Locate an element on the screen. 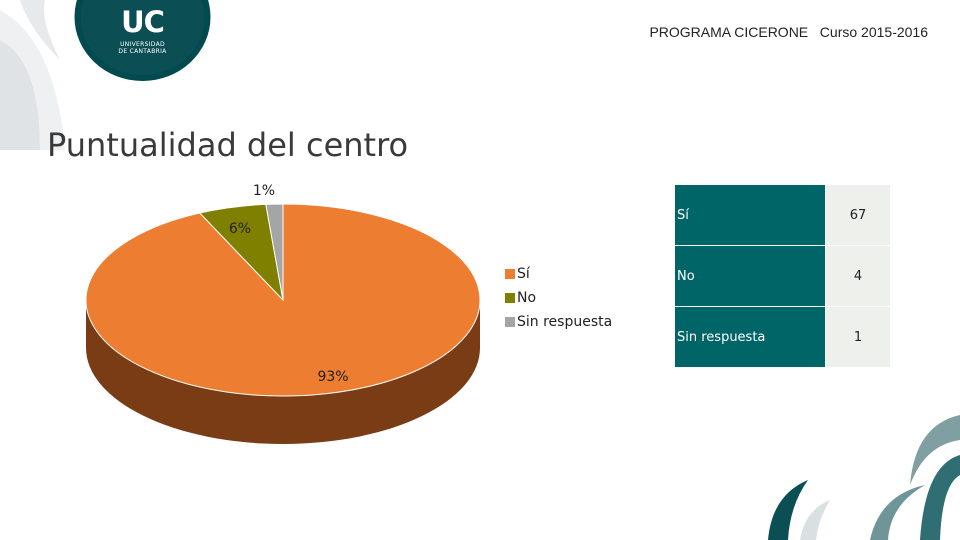 This screenshot has height=540, width=960. legend-item-si: Sí is located at coordinates (558, 274).